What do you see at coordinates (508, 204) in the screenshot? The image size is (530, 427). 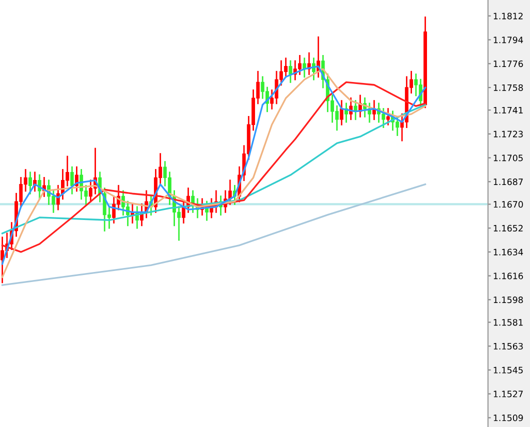 I see `y-tick-label: 1.1670` at bounding box center [508, 204].